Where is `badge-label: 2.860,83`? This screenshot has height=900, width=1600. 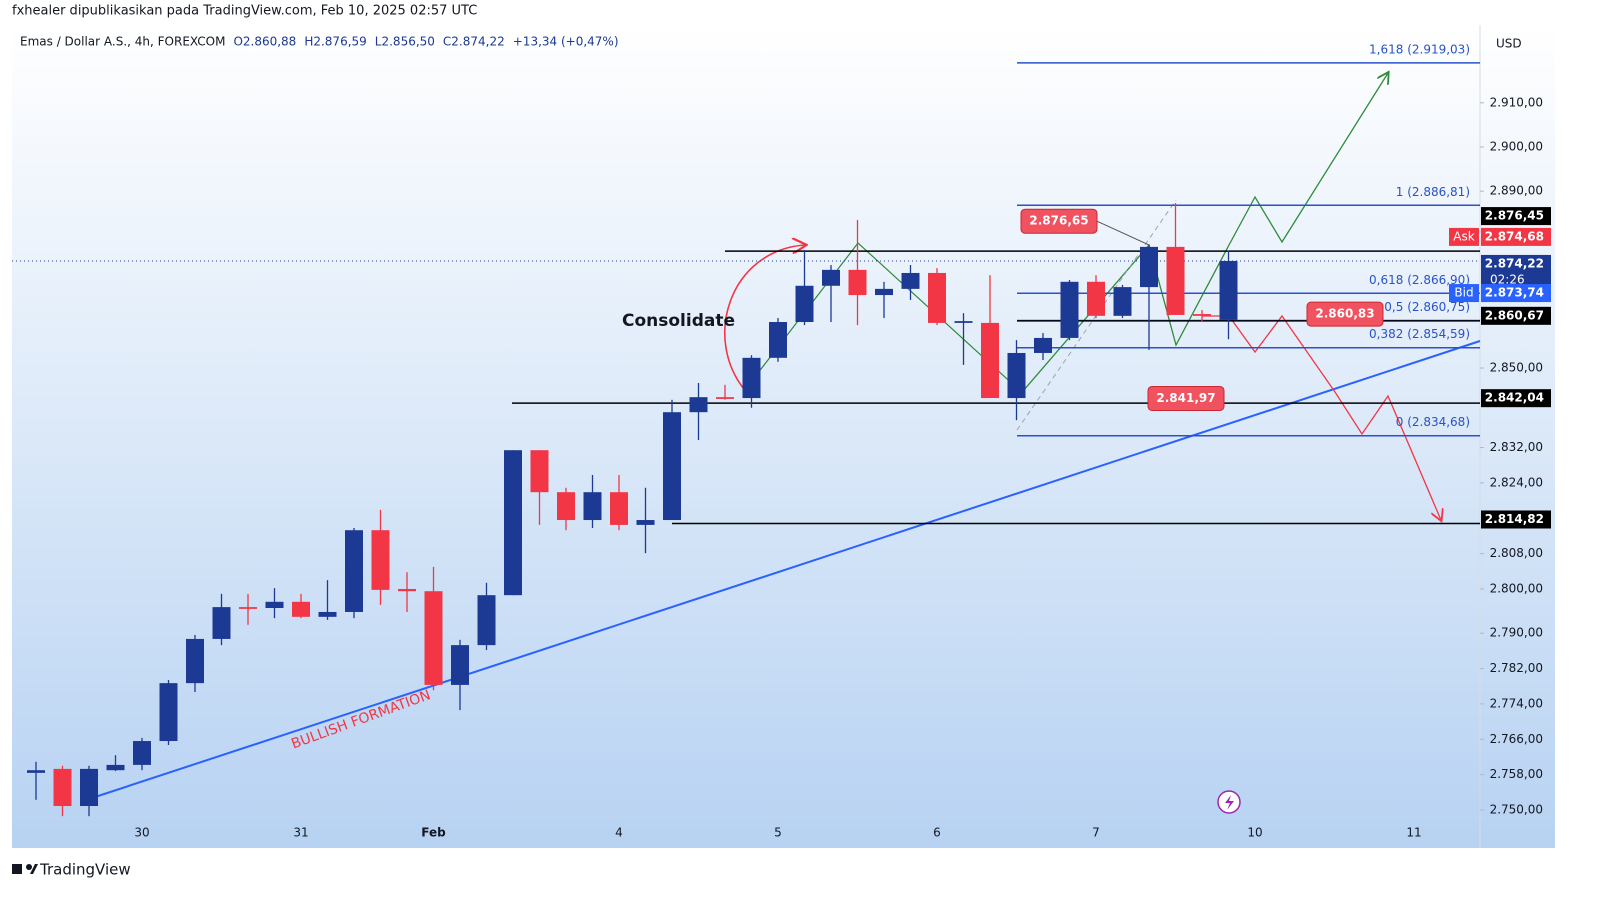 badge-label: 2.860,83 is located at coordinates (1344, 314).